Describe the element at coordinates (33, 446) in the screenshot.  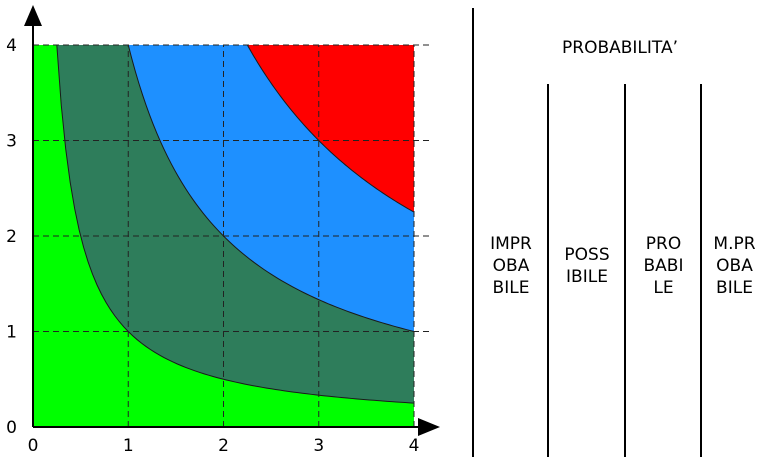
I see `x-tick-label: 0` at that location.